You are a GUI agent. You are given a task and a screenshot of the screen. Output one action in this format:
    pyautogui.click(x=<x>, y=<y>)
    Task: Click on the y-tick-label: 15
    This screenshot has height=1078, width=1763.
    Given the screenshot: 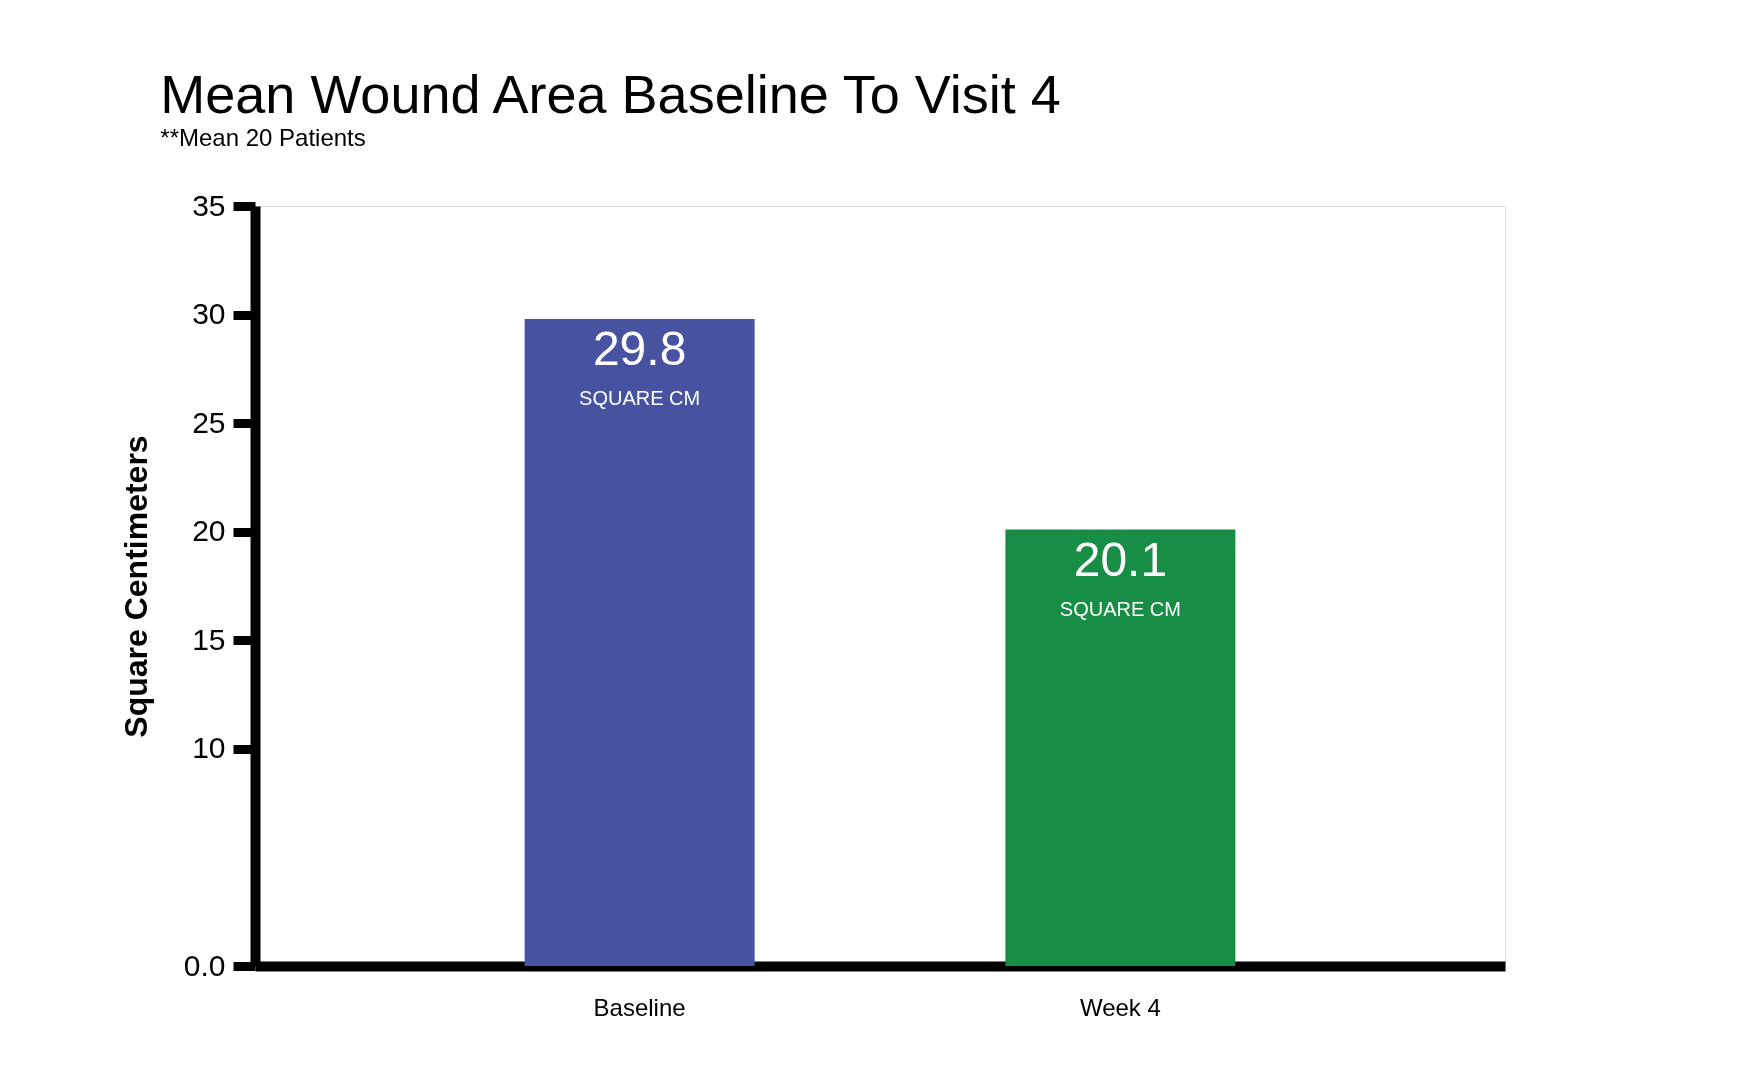 What is the action you would take?
    pyautogui.click(x=209, y=639)
    